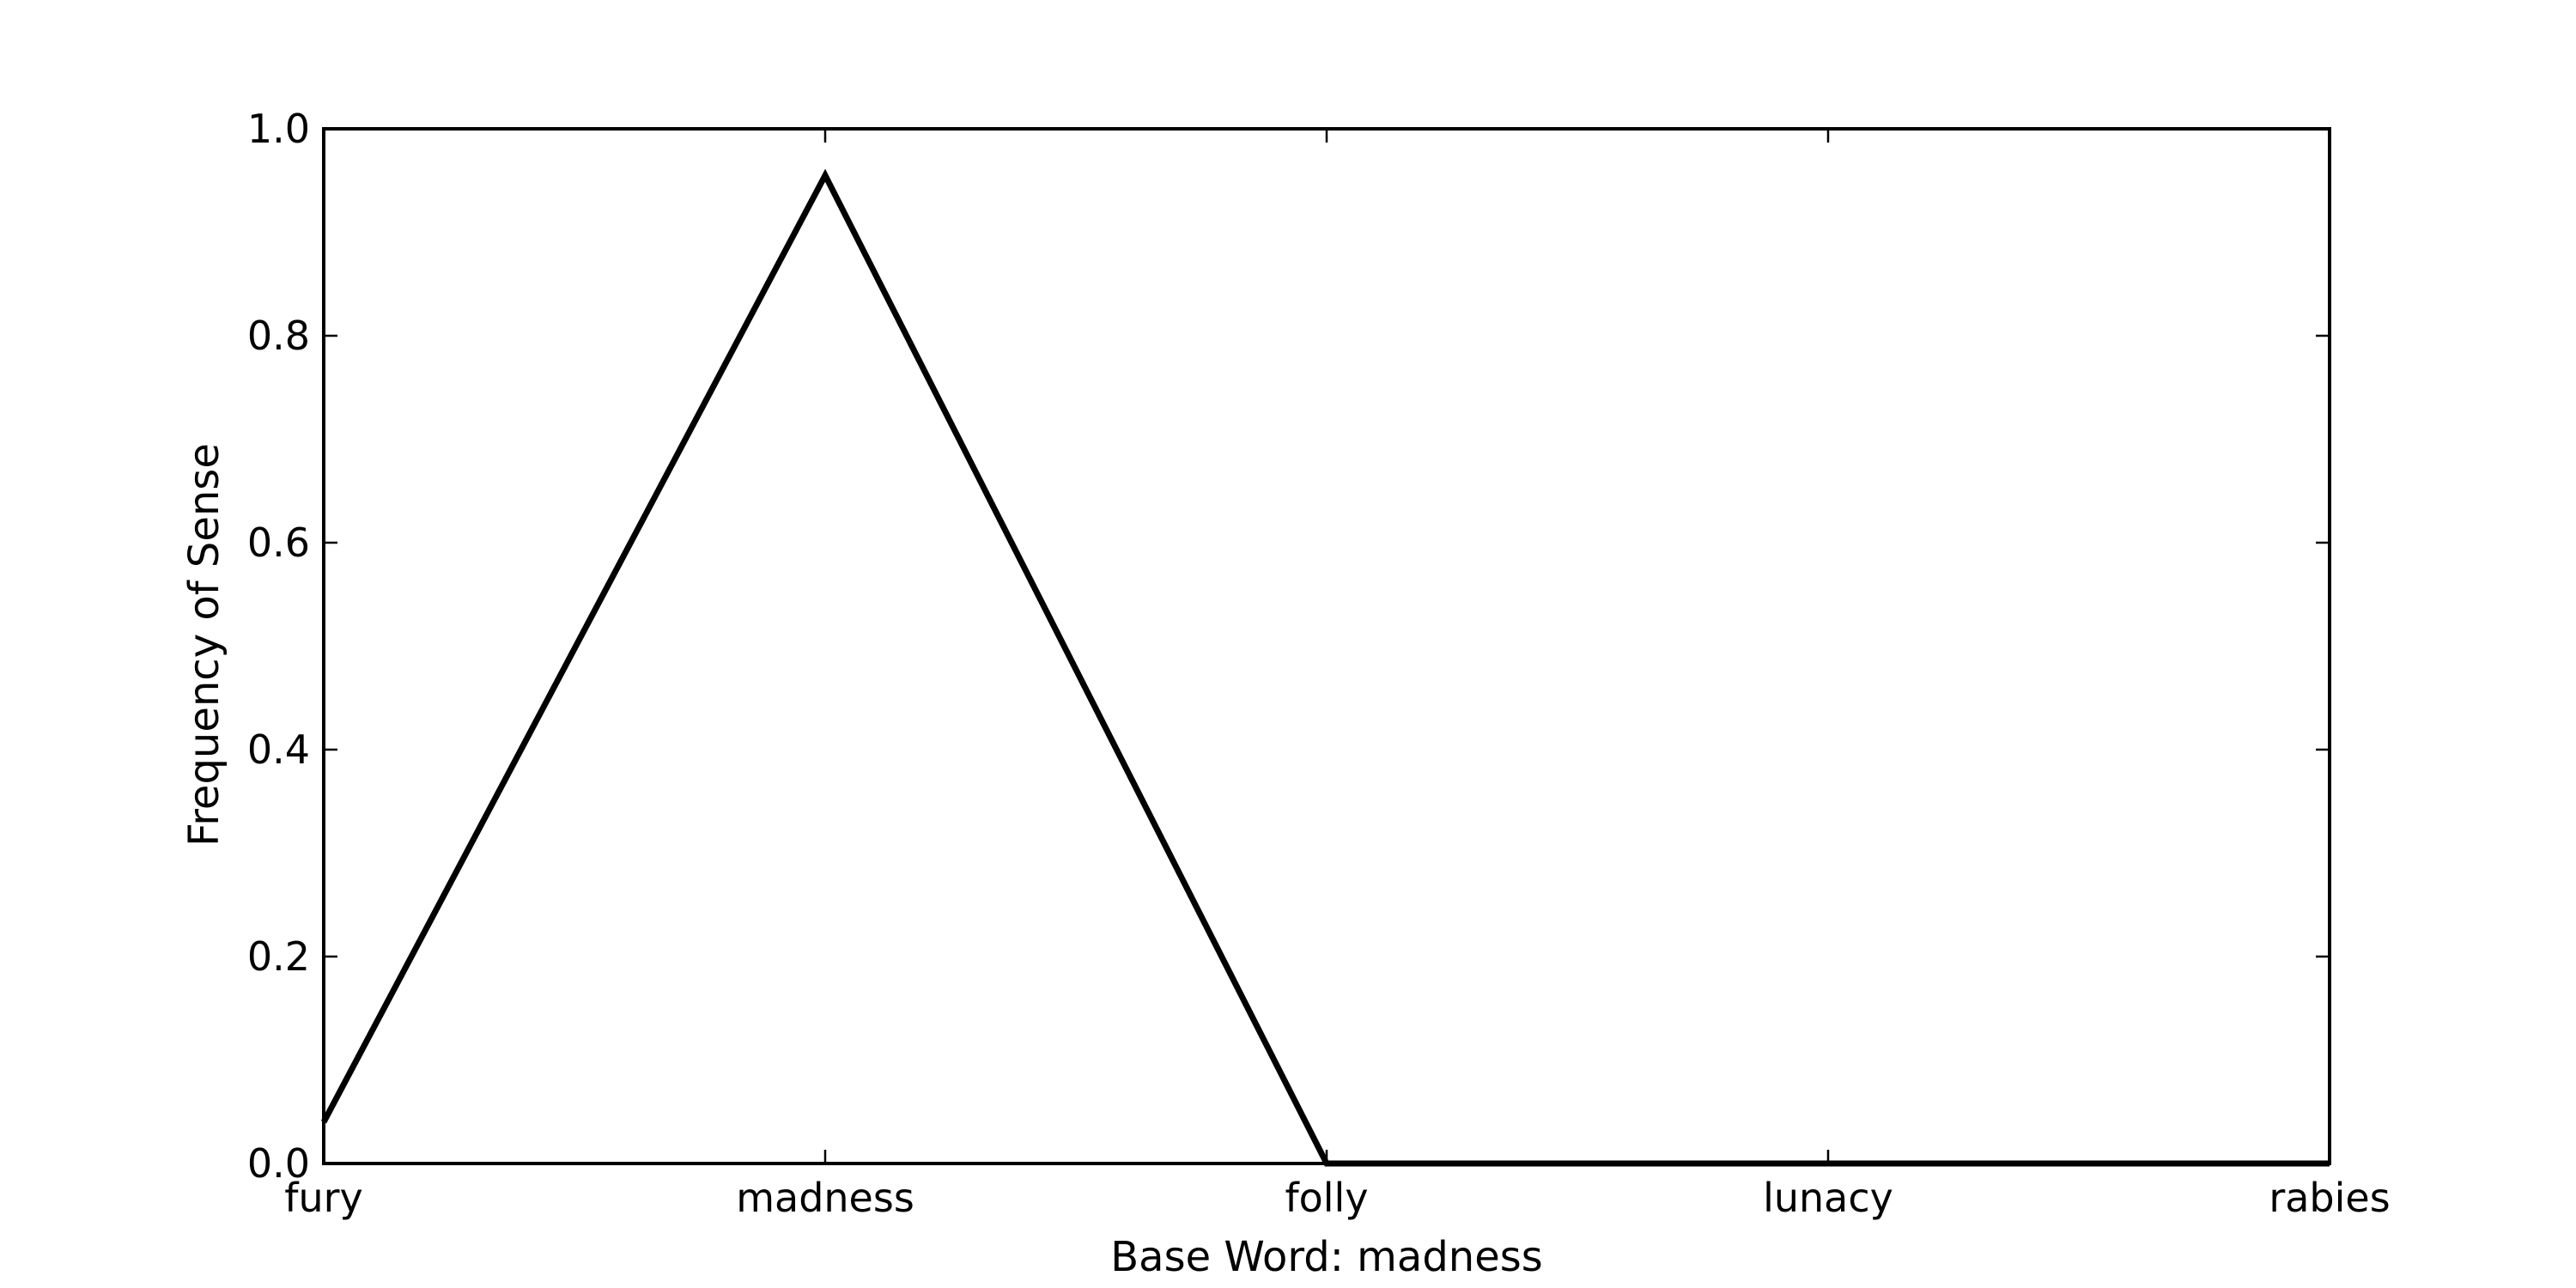 This screenshot has width=2576, height=1288. I want to click on x-tick-labels: fury madness folly lunacy rabies, so click(1337, 1198).